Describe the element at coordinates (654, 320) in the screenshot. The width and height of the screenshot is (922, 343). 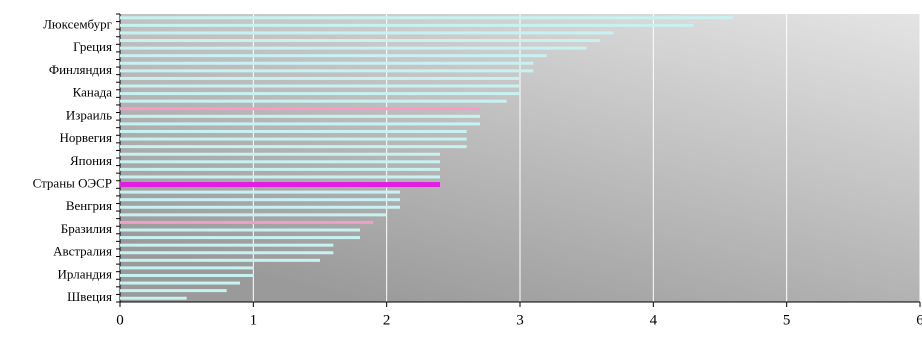
I see `x-tick-label: 4` at that location.